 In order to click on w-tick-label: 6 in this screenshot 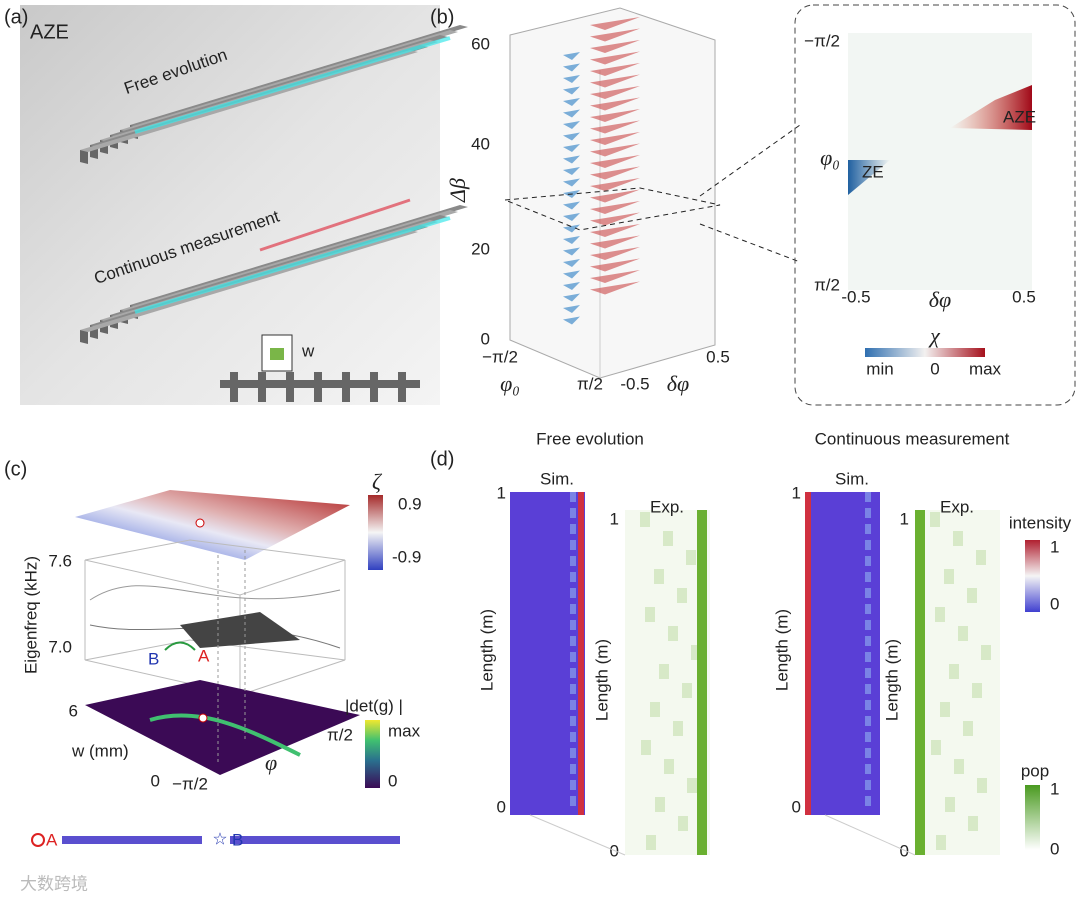, I will do `click(73, 710)`.